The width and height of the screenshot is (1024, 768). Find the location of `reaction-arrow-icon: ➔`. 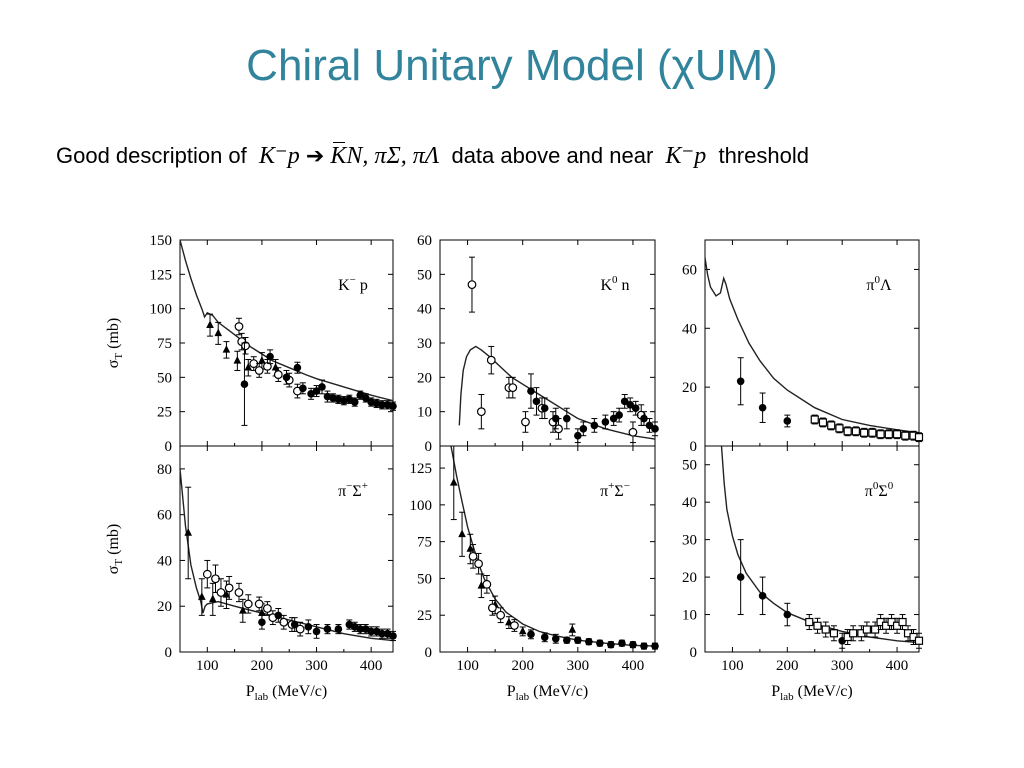

reaction-arrow-icon: ➔ is located at coordinates (315, 156).